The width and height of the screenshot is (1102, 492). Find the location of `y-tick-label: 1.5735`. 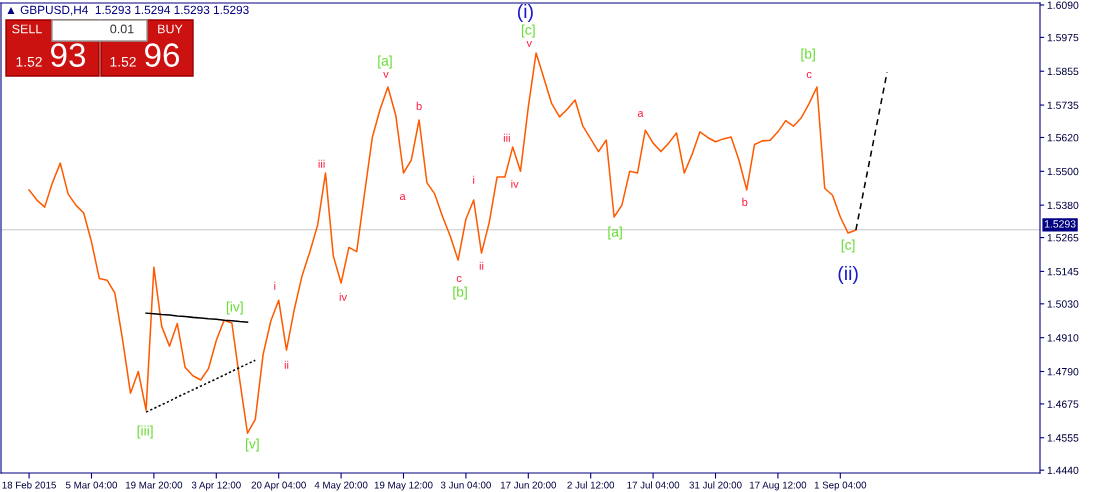

y-tick-label: 1.5735 is located at coordinates (1063, 105).